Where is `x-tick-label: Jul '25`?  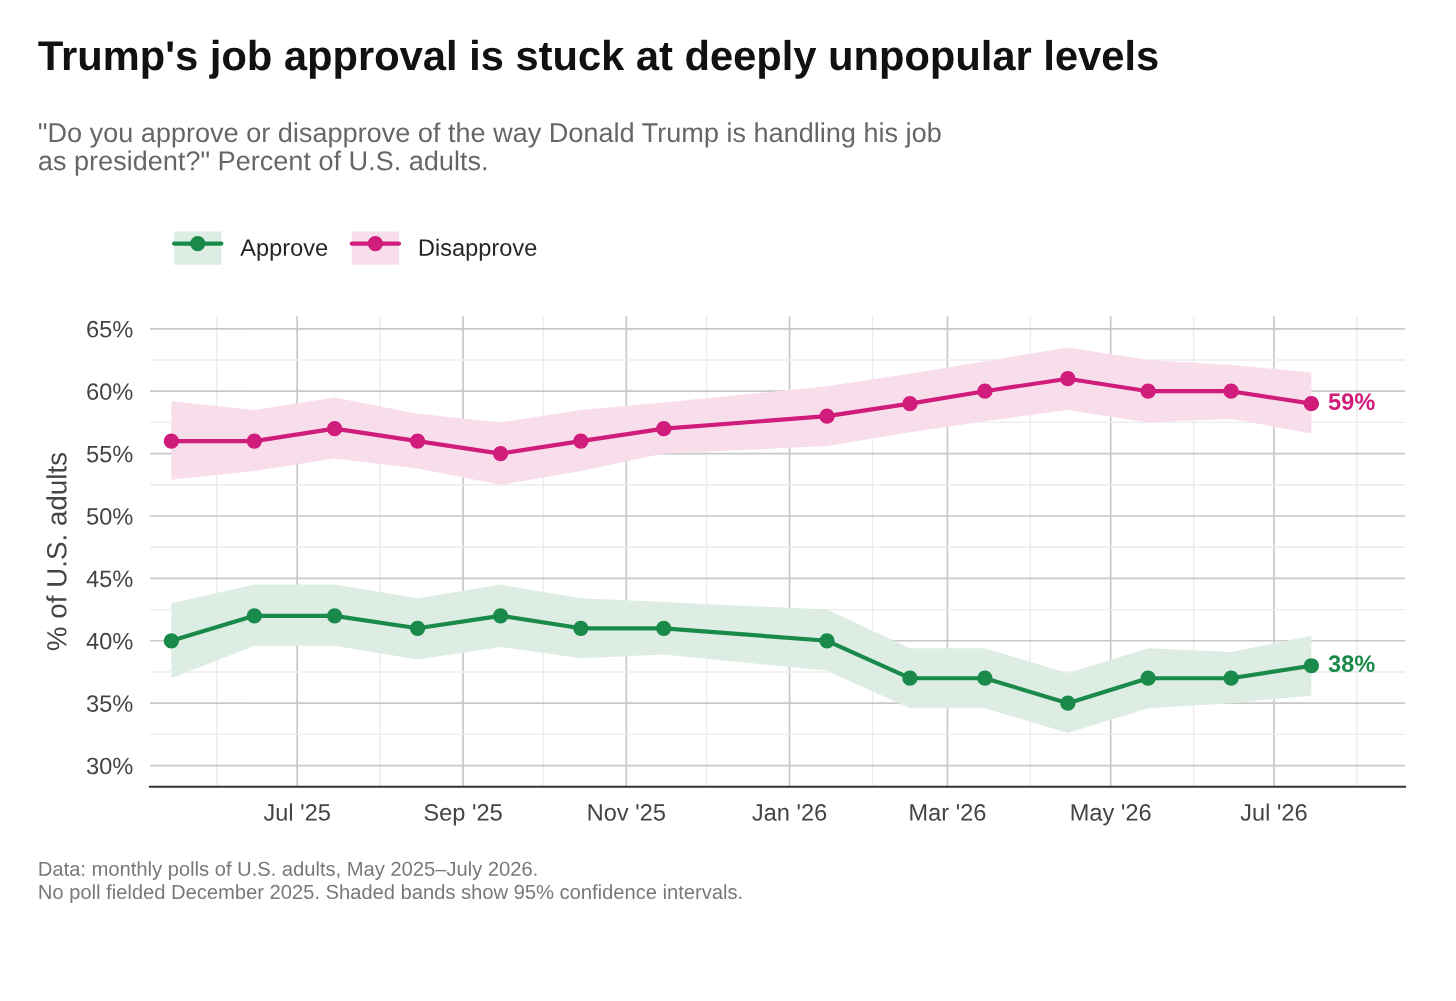 x-tick-label: Jul '25 is located at coordinates (296, 812).